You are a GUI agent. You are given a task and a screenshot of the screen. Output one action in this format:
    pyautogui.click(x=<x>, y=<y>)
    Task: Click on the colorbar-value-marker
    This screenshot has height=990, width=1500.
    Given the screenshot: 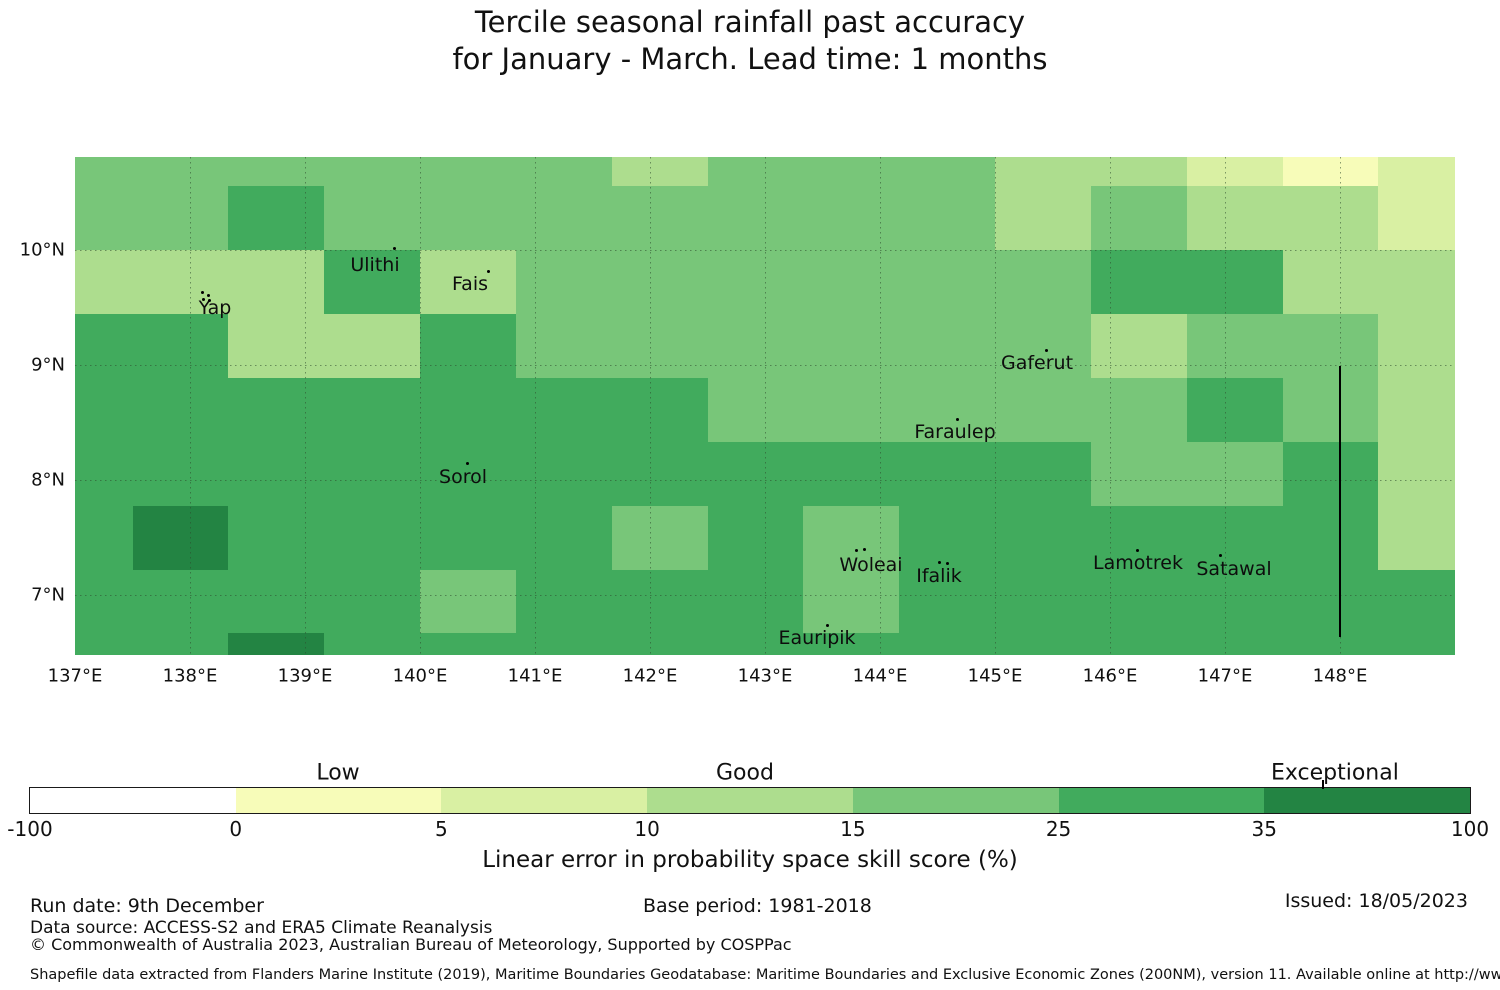 What is the action you would take?
    pyautogui.click(x=1322, y=784)
    